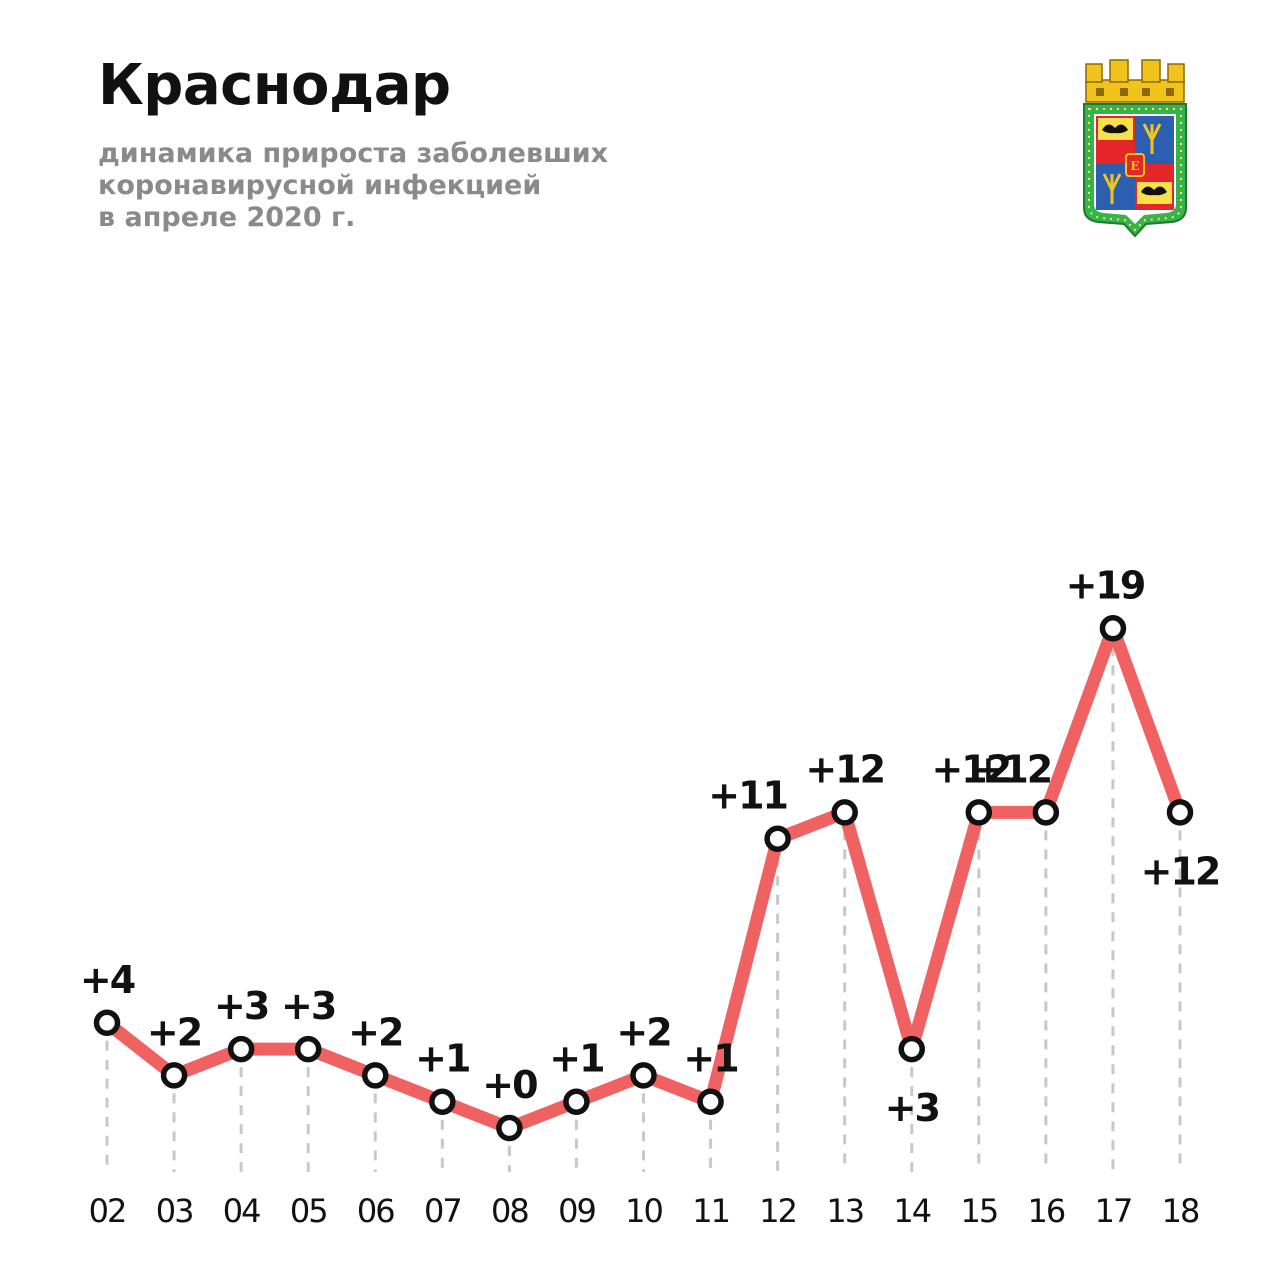 This screenshot has width=1280, height=1280. What do you see at coordinates (1046, 1211) in the screenshot?
I see `x-tick-label: 16` at bounding box center [1046, 1211].